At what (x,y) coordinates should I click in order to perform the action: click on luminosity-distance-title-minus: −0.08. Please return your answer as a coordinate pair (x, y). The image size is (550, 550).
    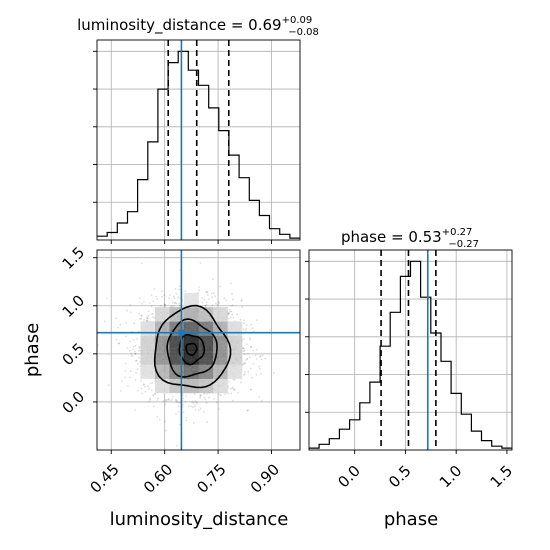
    Looking at the image, I should click on (303, 32).